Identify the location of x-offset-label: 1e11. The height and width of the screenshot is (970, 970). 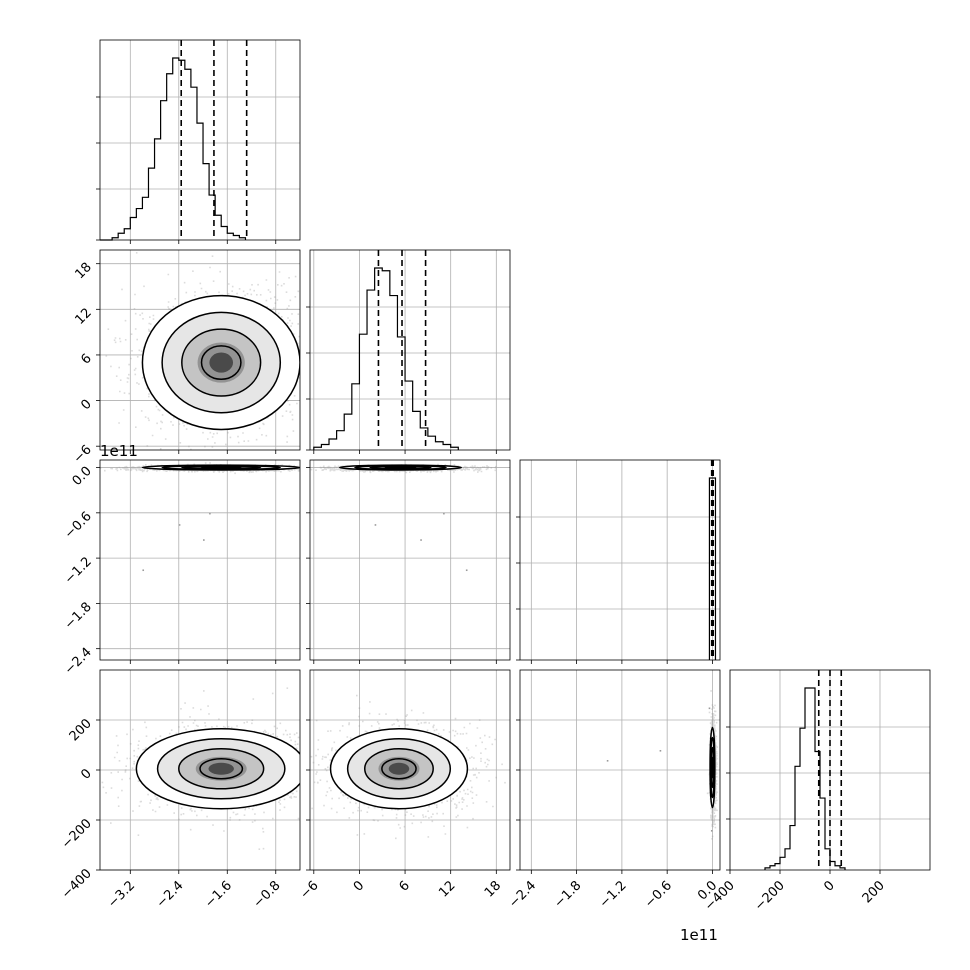
(699, 935).